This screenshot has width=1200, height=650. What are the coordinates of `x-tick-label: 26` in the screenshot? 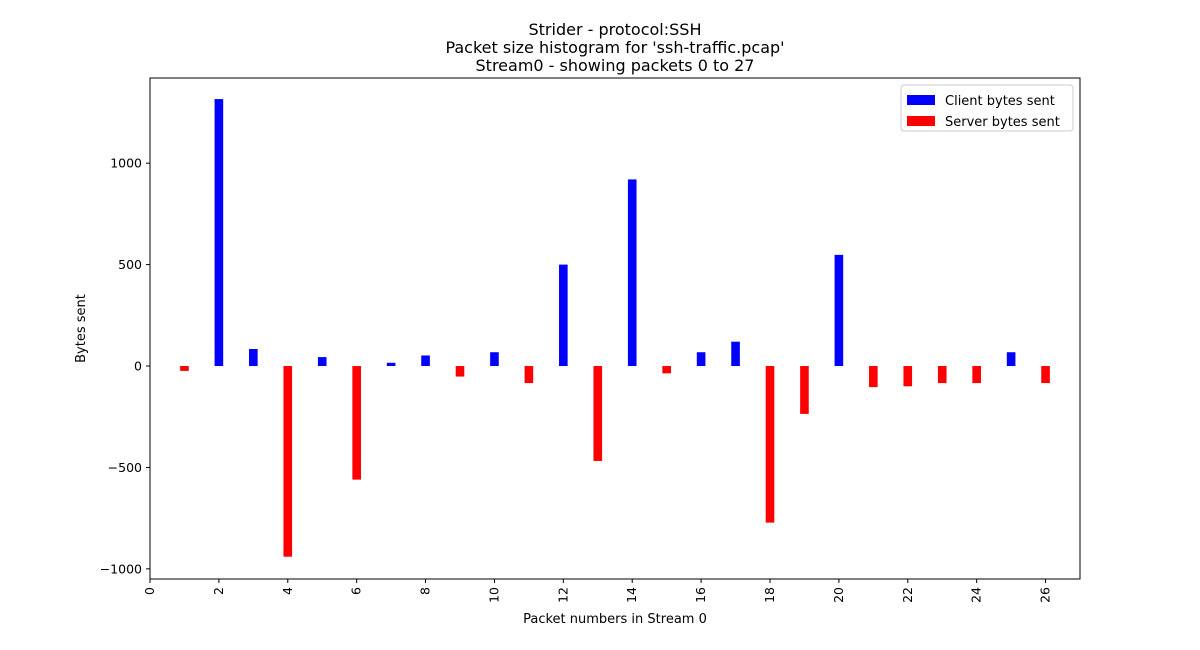 It's located at (1045, 595).